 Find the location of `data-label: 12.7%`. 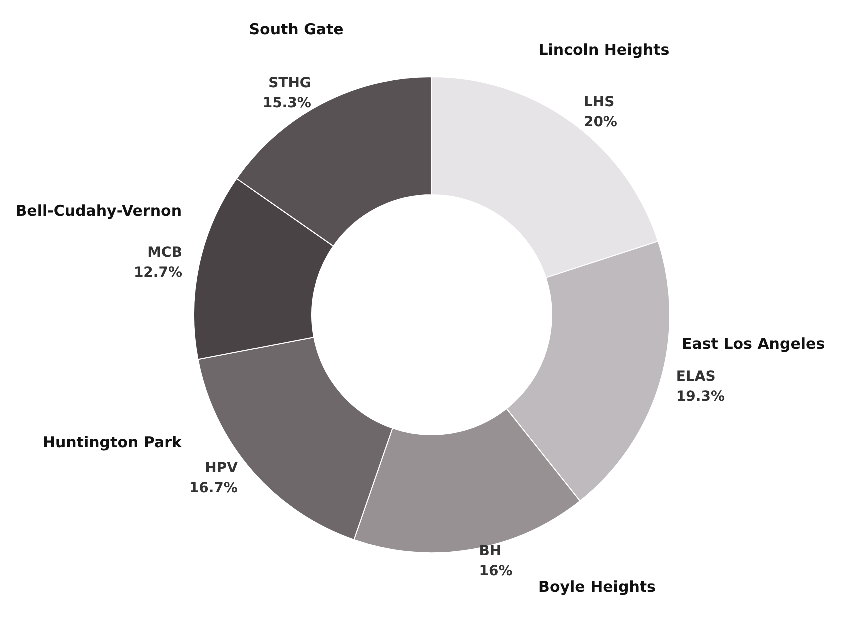

data-label: 12.7% is located at coordinates (158, 272).